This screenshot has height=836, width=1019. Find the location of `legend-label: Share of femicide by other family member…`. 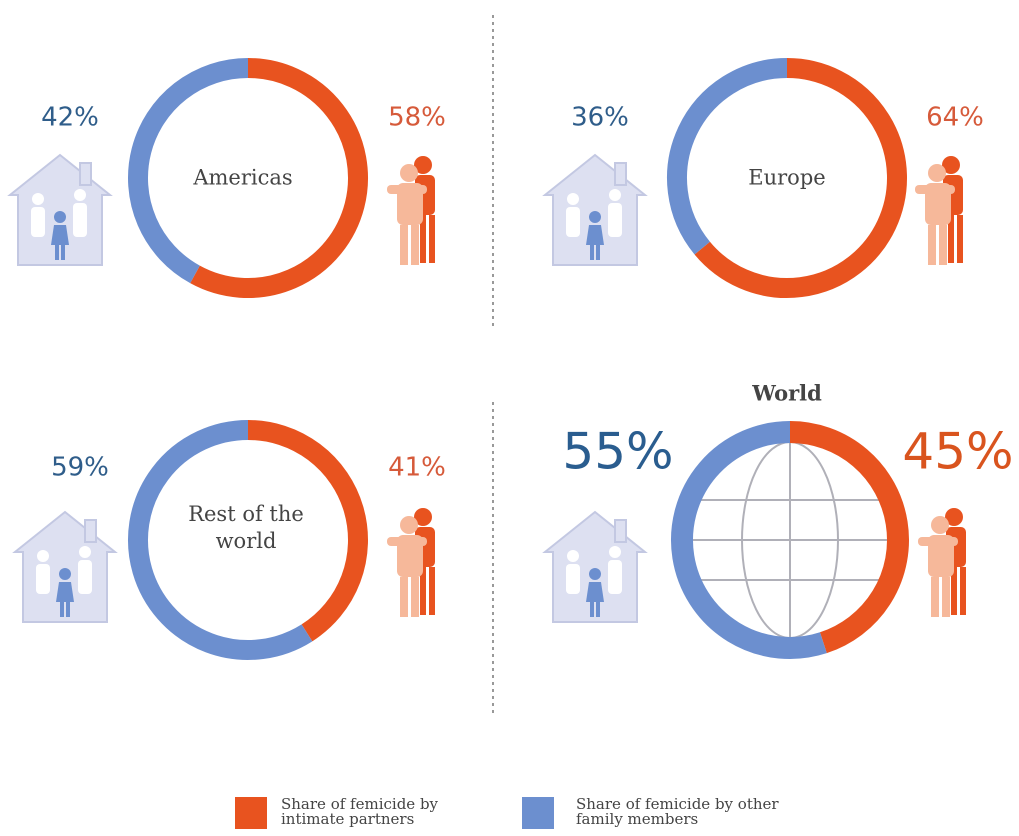

legend-label: Share of femicide by other family member… is located at coordinates (677, 811).